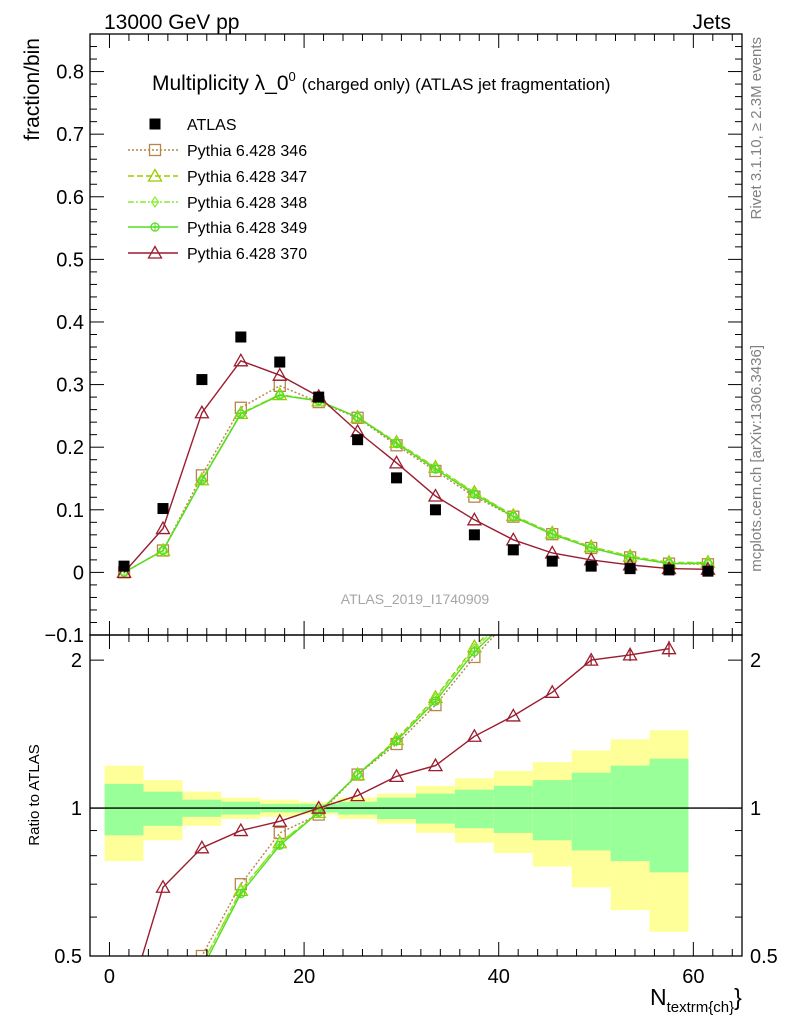  I want to click on chart-title-rest: (charged only) (ATLAS jet fragmentation), so click(456, 84).